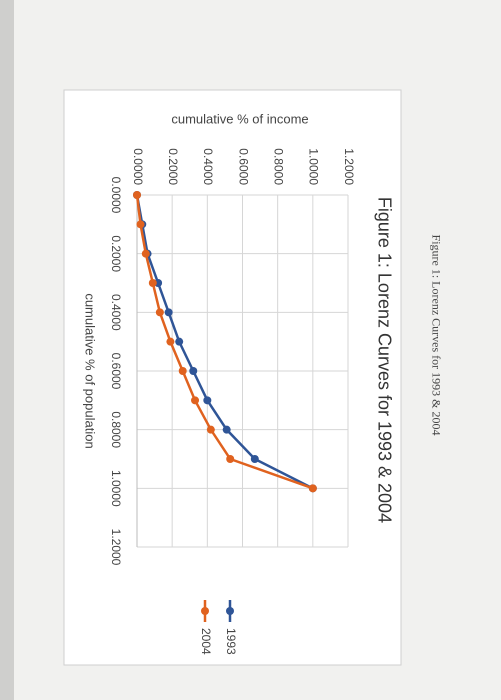  What do you see at coordinates (116, 253) in the screenshot?
I see `x-tick-label: 0.2000` at bounding box center [116, 253].